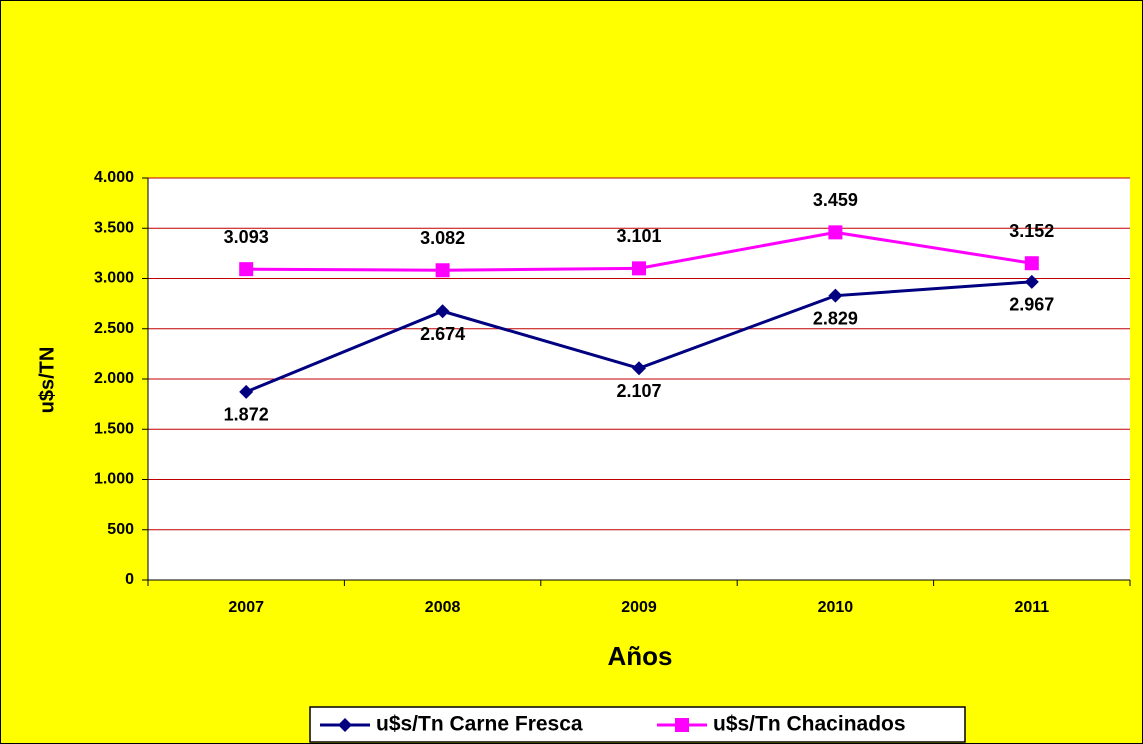 The width and height of the screenshot is (1143, 744). I want to click on y-tick-label: 2.500, so click(114, 328).